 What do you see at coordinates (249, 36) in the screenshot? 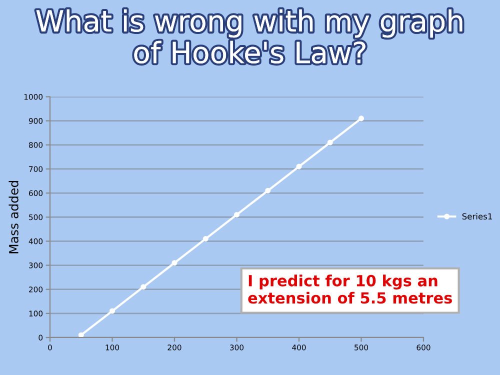
I see `chart-title: What is wrong with my graph of Hooke's Law?` at bounding box center [249, 36].